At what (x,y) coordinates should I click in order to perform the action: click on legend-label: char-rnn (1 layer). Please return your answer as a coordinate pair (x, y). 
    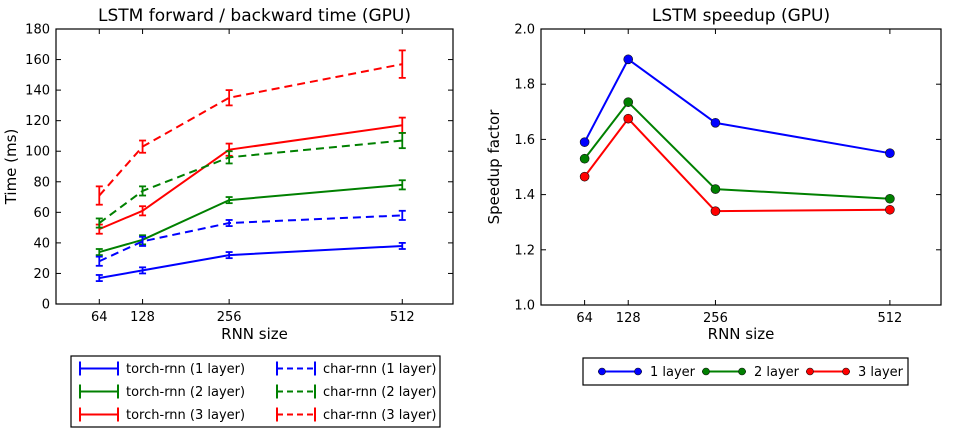
    Looking at the image, I should click on (379, 369).